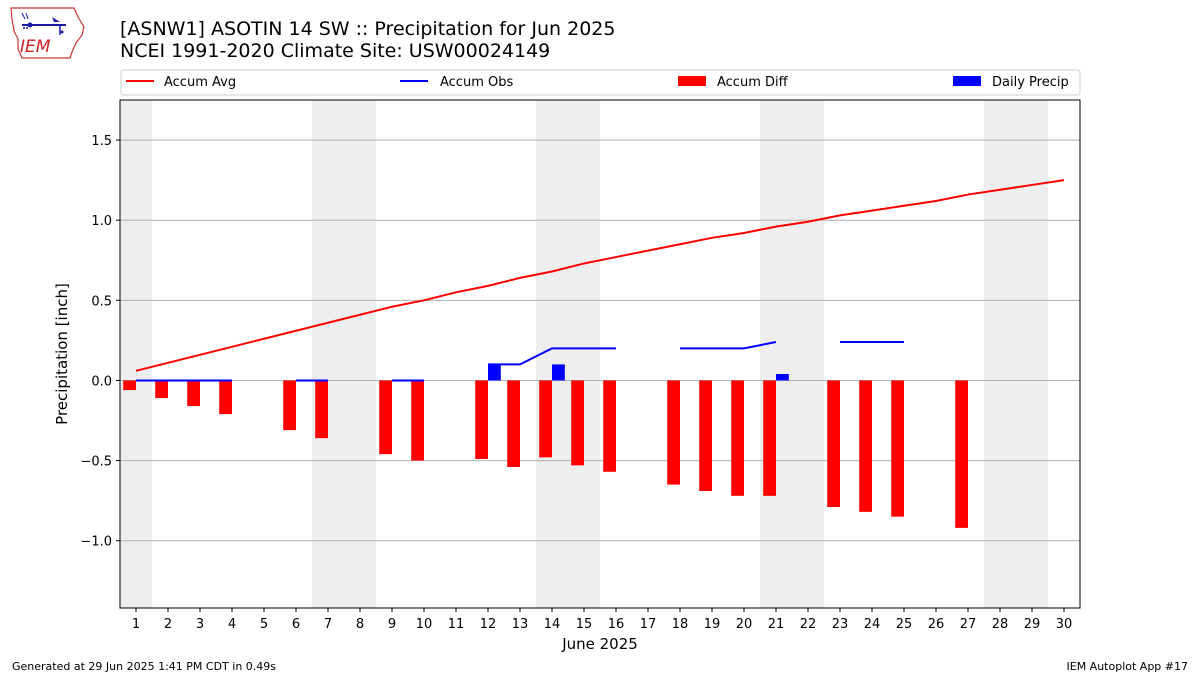 This screenshot has width=1200, height=675. What do you see at coordinates (584, 624) in the screenshot?
I see `x-tick-label: 15` at bounding box center [584, 624].